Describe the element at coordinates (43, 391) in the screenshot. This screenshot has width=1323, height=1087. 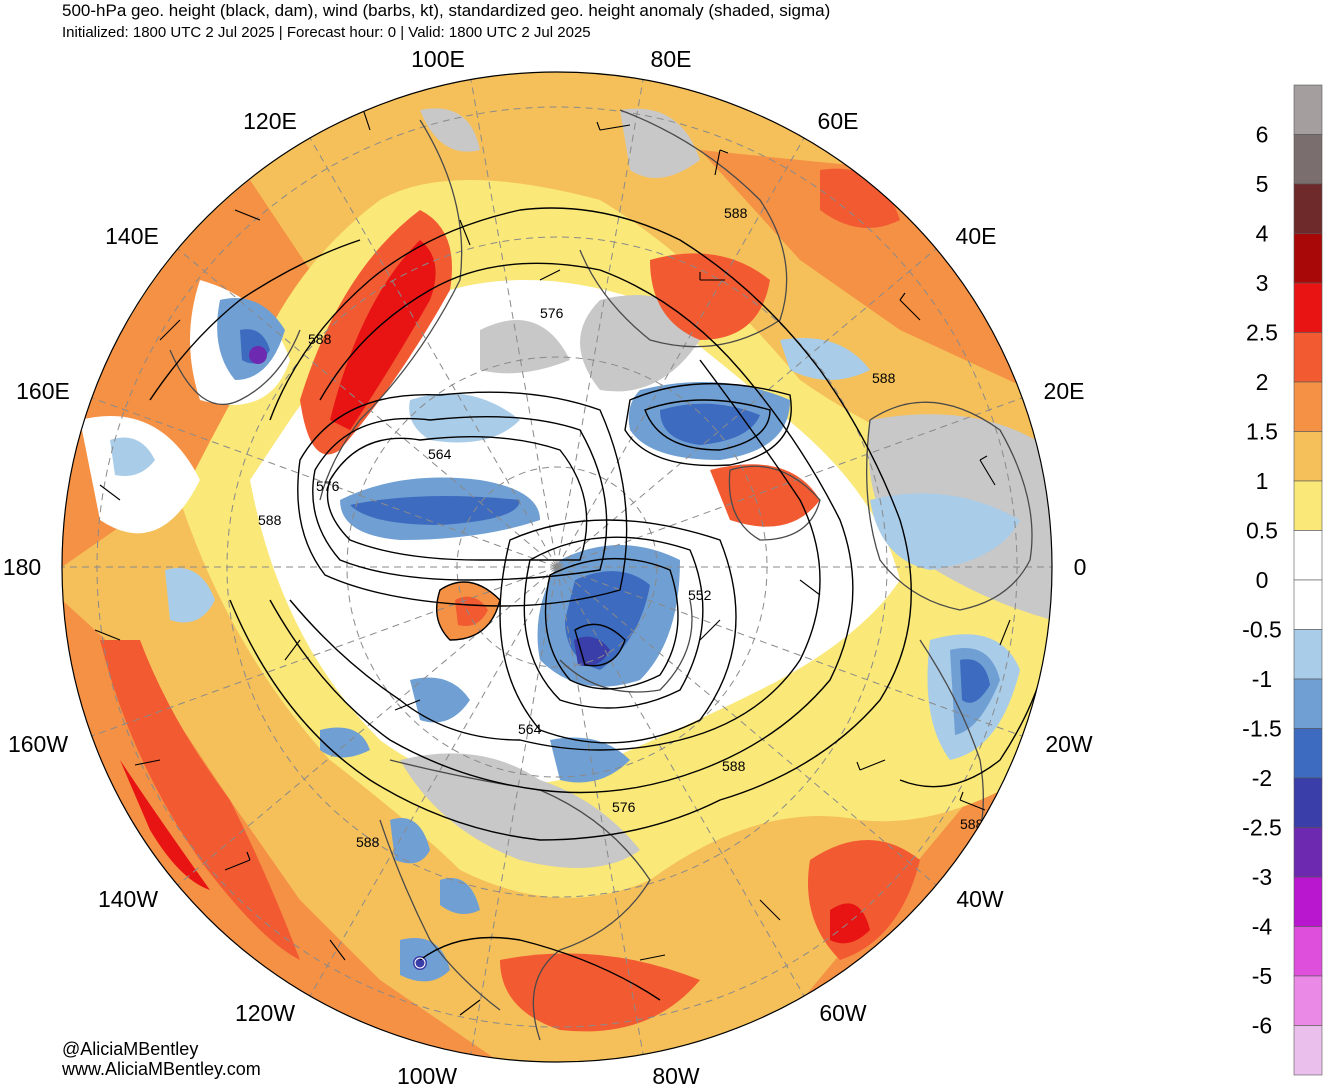
I see `lon-label-160e: 160E` at that location.